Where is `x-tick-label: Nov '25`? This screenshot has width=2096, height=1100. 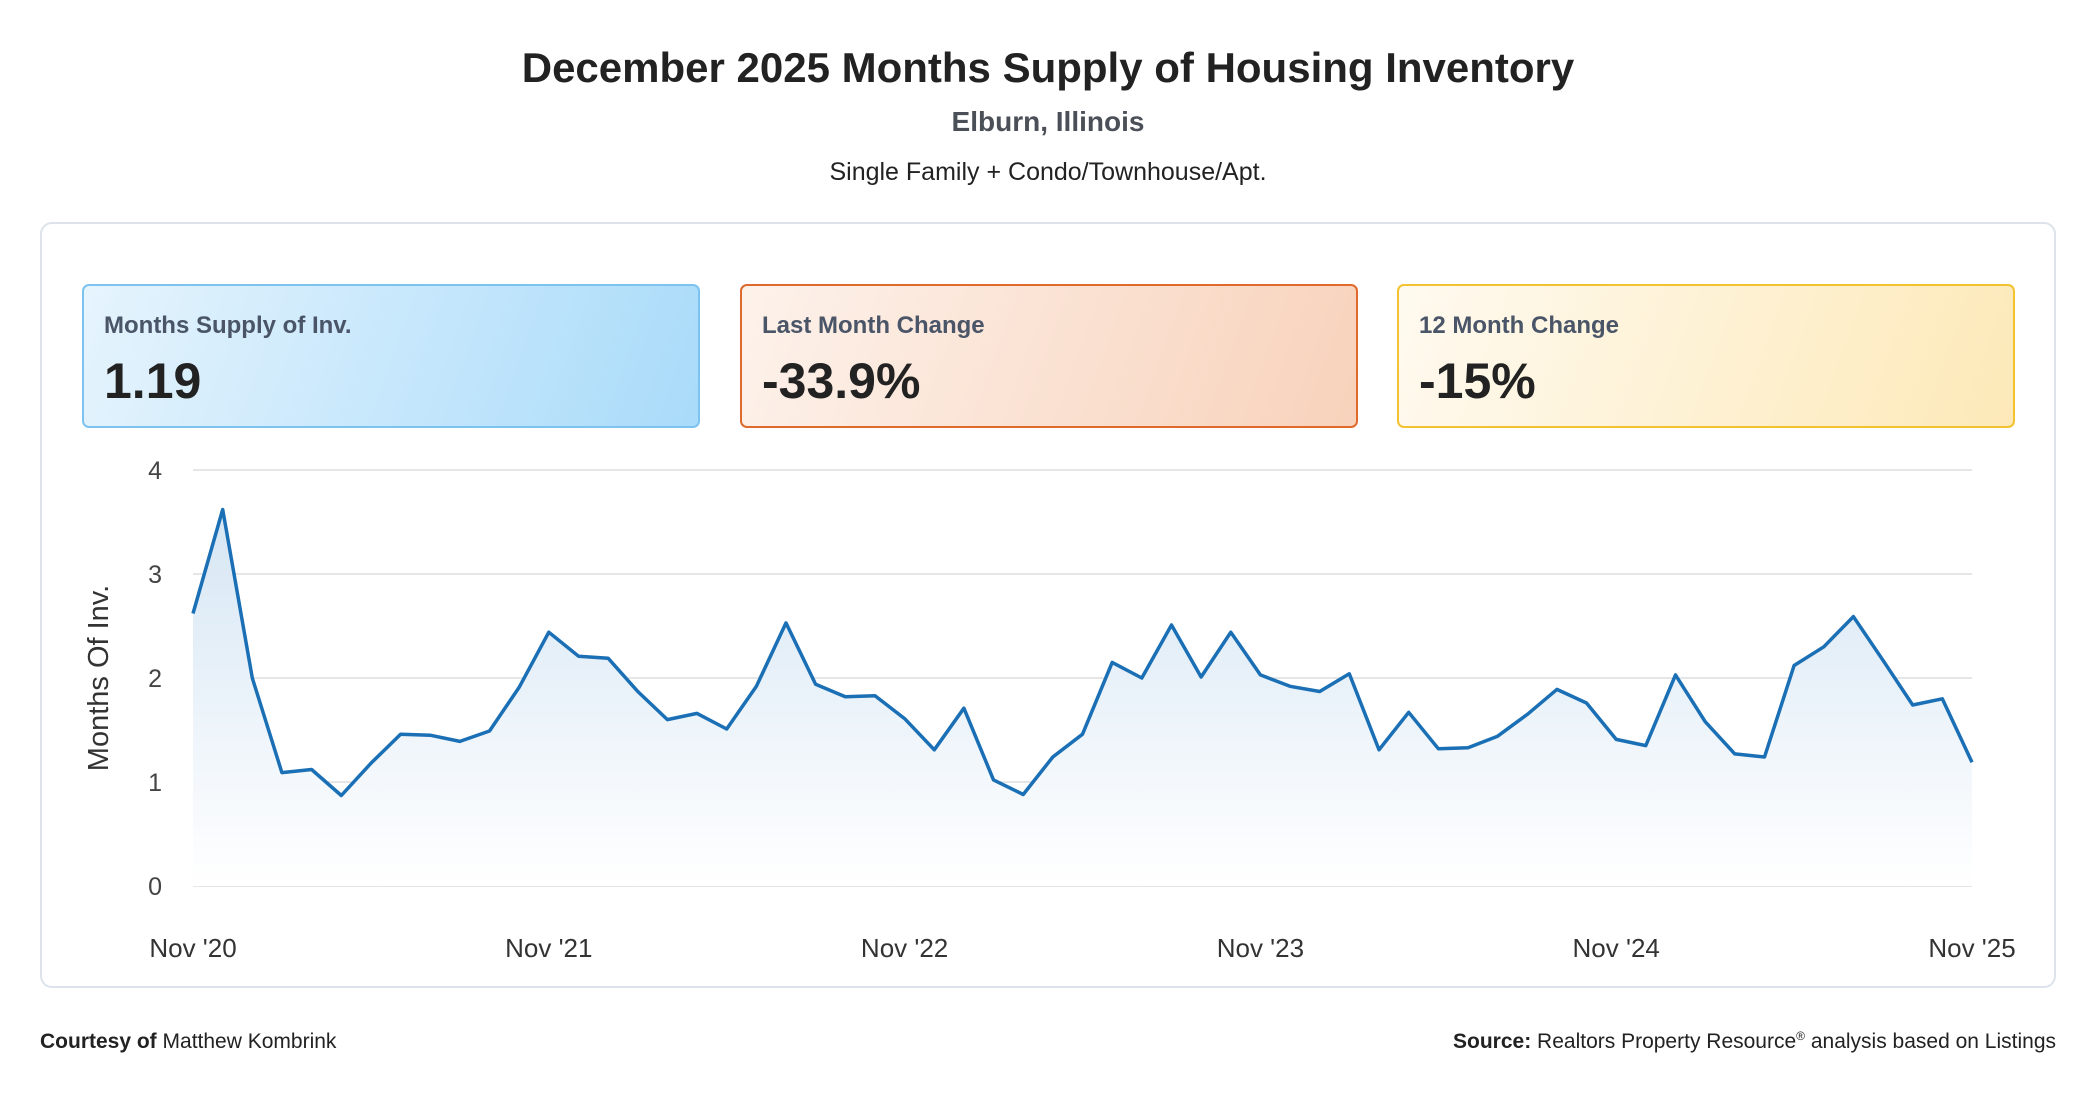 x-tick-label: Nov '25 is located at coordinates (1971, 948).